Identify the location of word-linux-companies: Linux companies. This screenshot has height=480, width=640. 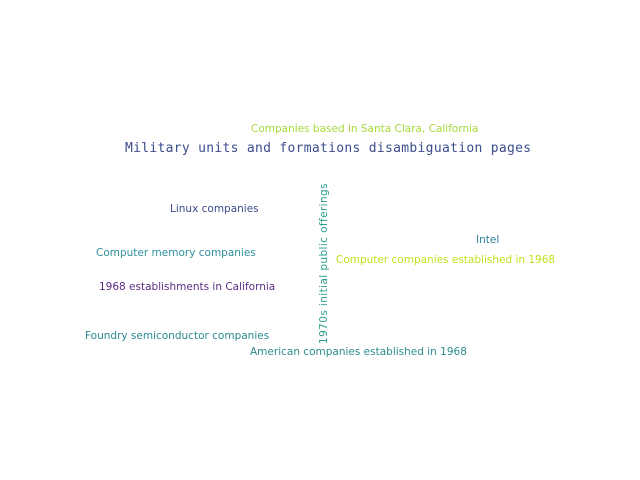
(214, 209).